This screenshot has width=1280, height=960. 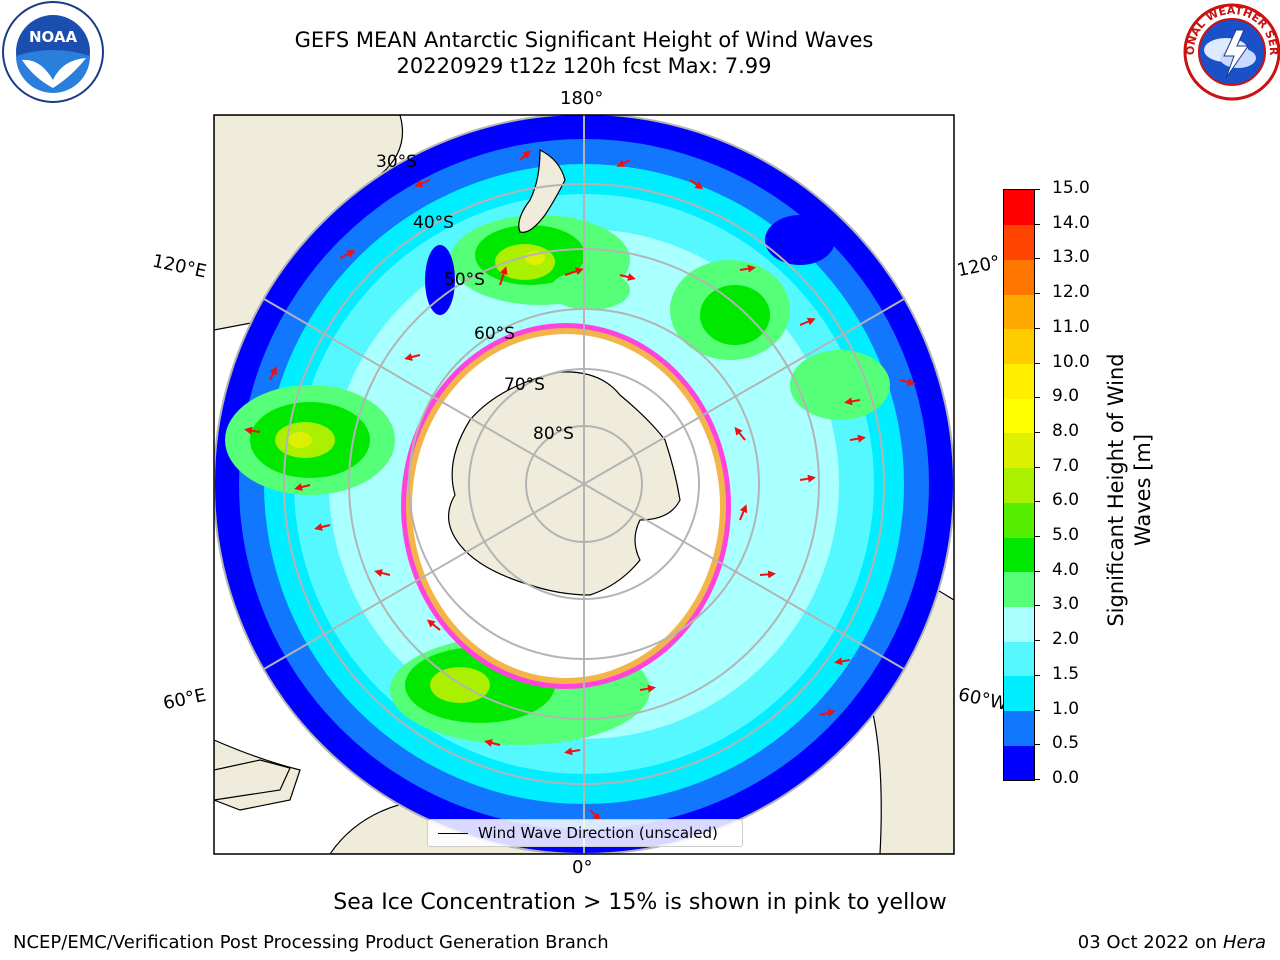 I want to click on colorbar, so click(x=1019, y=485).